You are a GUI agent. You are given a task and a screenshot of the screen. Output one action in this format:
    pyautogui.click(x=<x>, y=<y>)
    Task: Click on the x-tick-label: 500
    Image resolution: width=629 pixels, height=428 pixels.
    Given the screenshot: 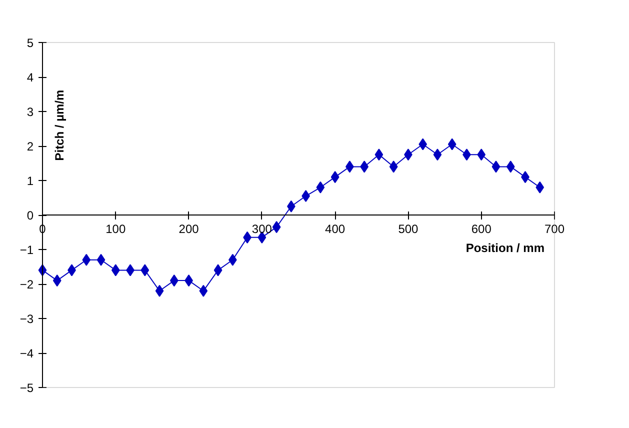 What is the action you would take?
    pyautogui.click(x=408, y=229)
    